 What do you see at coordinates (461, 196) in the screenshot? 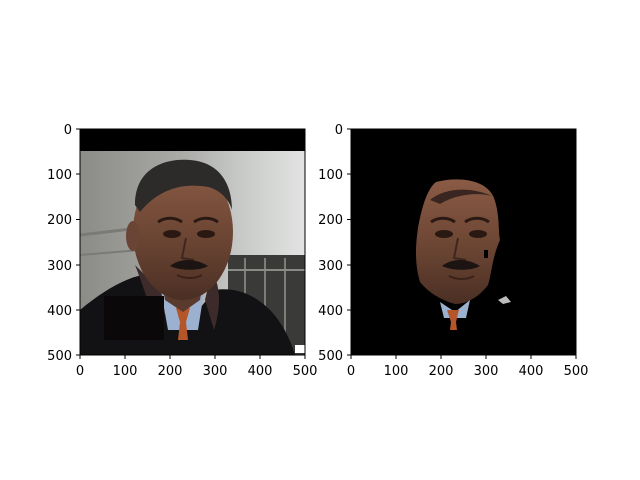
I see `masked-hairline` at bounding box center [461, 196].